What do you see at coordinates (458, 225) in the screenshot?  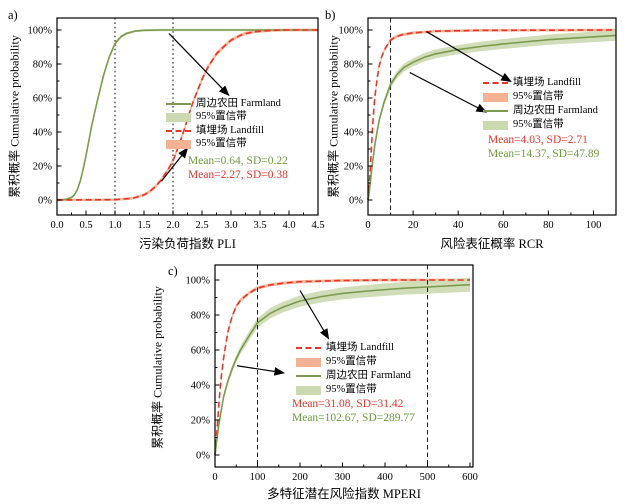 I see `x-tick-label: 40` at bounding box center [458, 225].